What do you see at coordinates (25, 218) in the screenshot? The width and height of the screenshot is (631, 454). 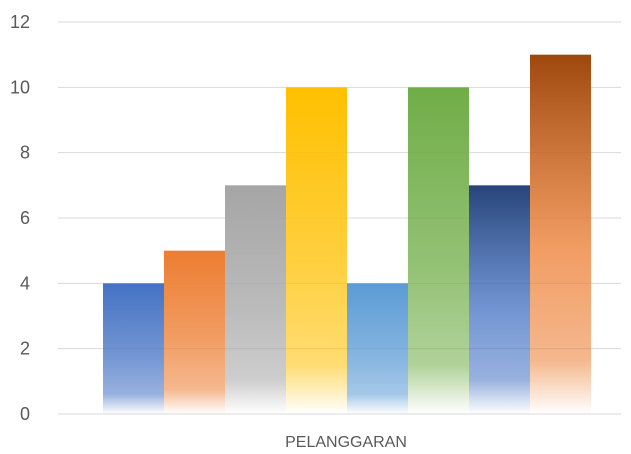 I see `y-tick-label: 6` at bounding box center [25, 218].